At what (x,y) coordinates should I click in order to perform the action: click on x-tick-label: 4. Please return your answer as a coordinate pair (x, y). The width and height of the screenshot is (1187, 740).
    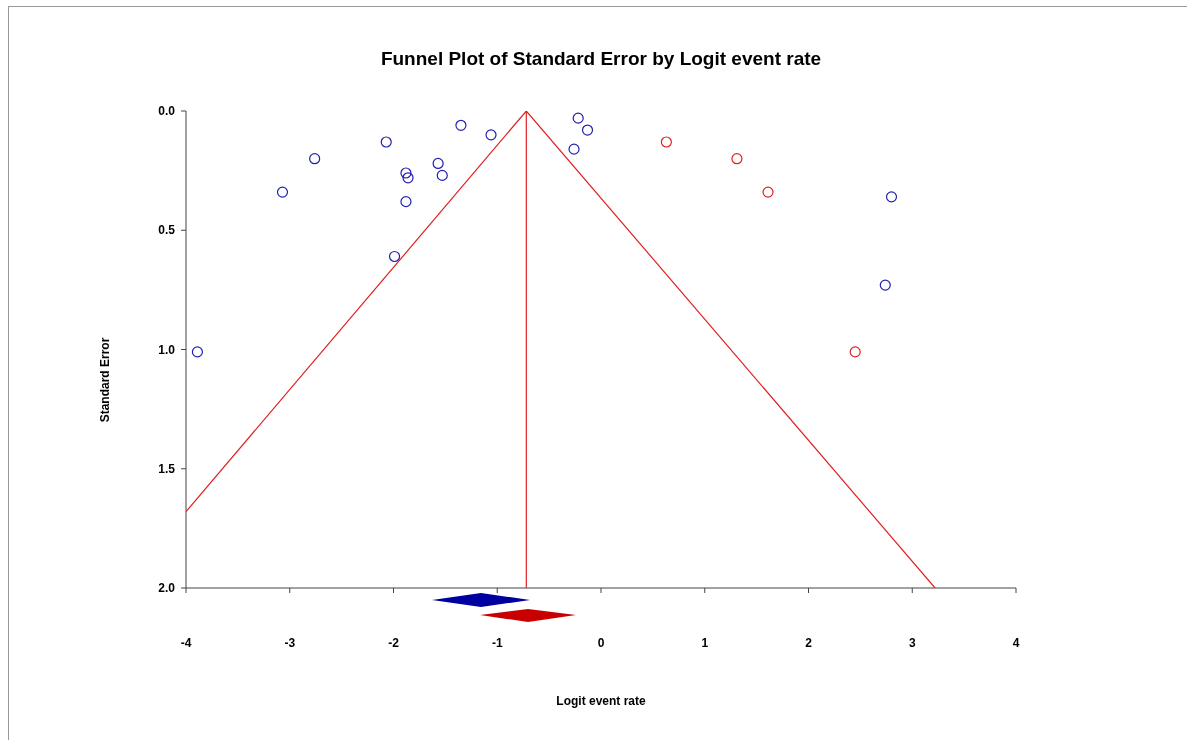
    Looking at the image, I should click on (1016, 643).